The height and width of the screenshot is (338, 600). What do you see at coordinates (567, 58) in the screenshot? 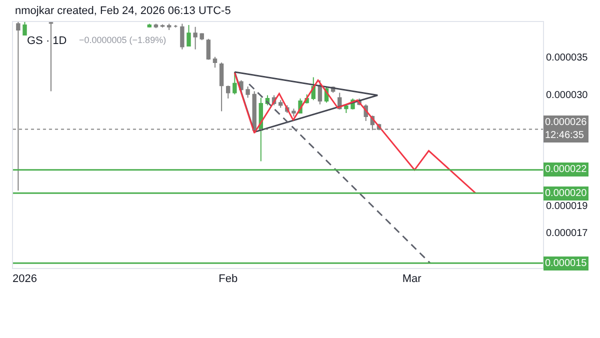
I see `y-tick-label: 0.000035` at bounding box center [567, 58].